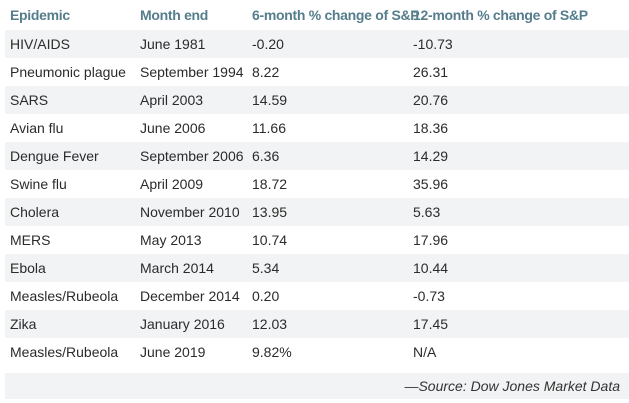 This screenshot has height=403, width=629. What do you see at coordinates (266, 72) in the screenshot?
I see `table-cell: 8.22` at bounding box center [266, 72].